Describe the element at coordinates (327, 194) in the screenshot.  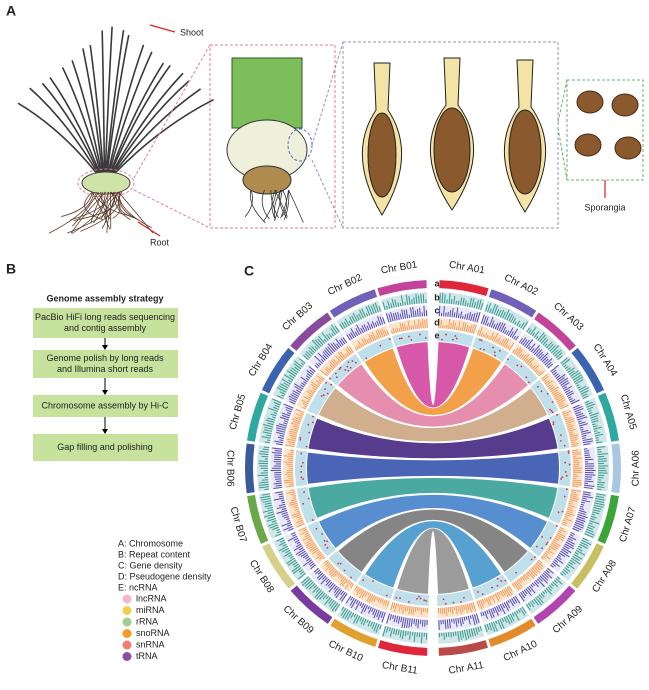
I see `zoom-line` at that location.